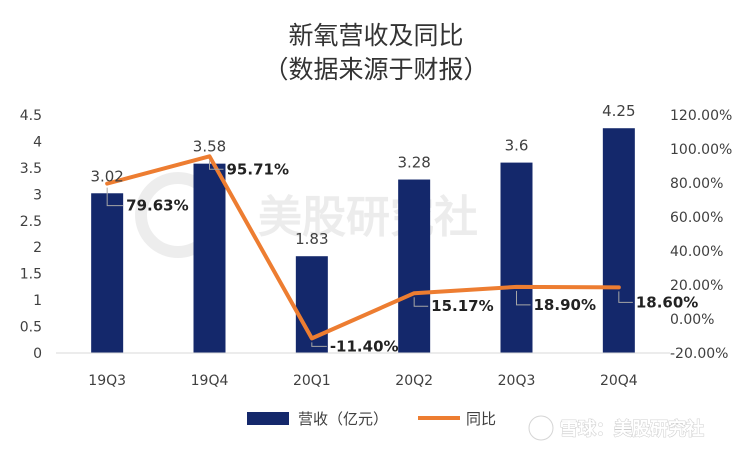  I want to click on category-label: 20Q3, so click(517, 381).